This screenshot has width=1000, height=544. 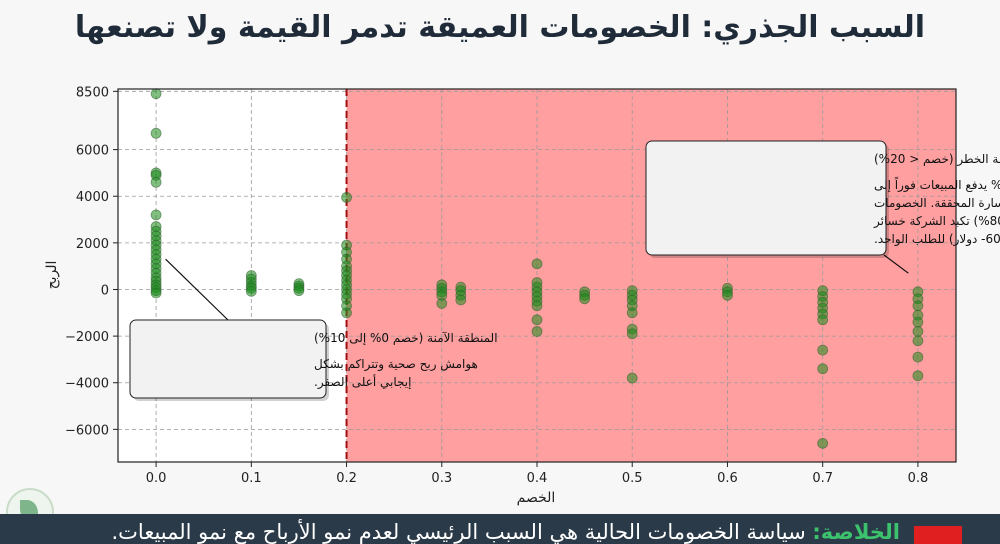 What do you see at coordinates (251, 478) in the screenshot?
I see `x-tick-label: 0.1` at bounding box center [251, 478].